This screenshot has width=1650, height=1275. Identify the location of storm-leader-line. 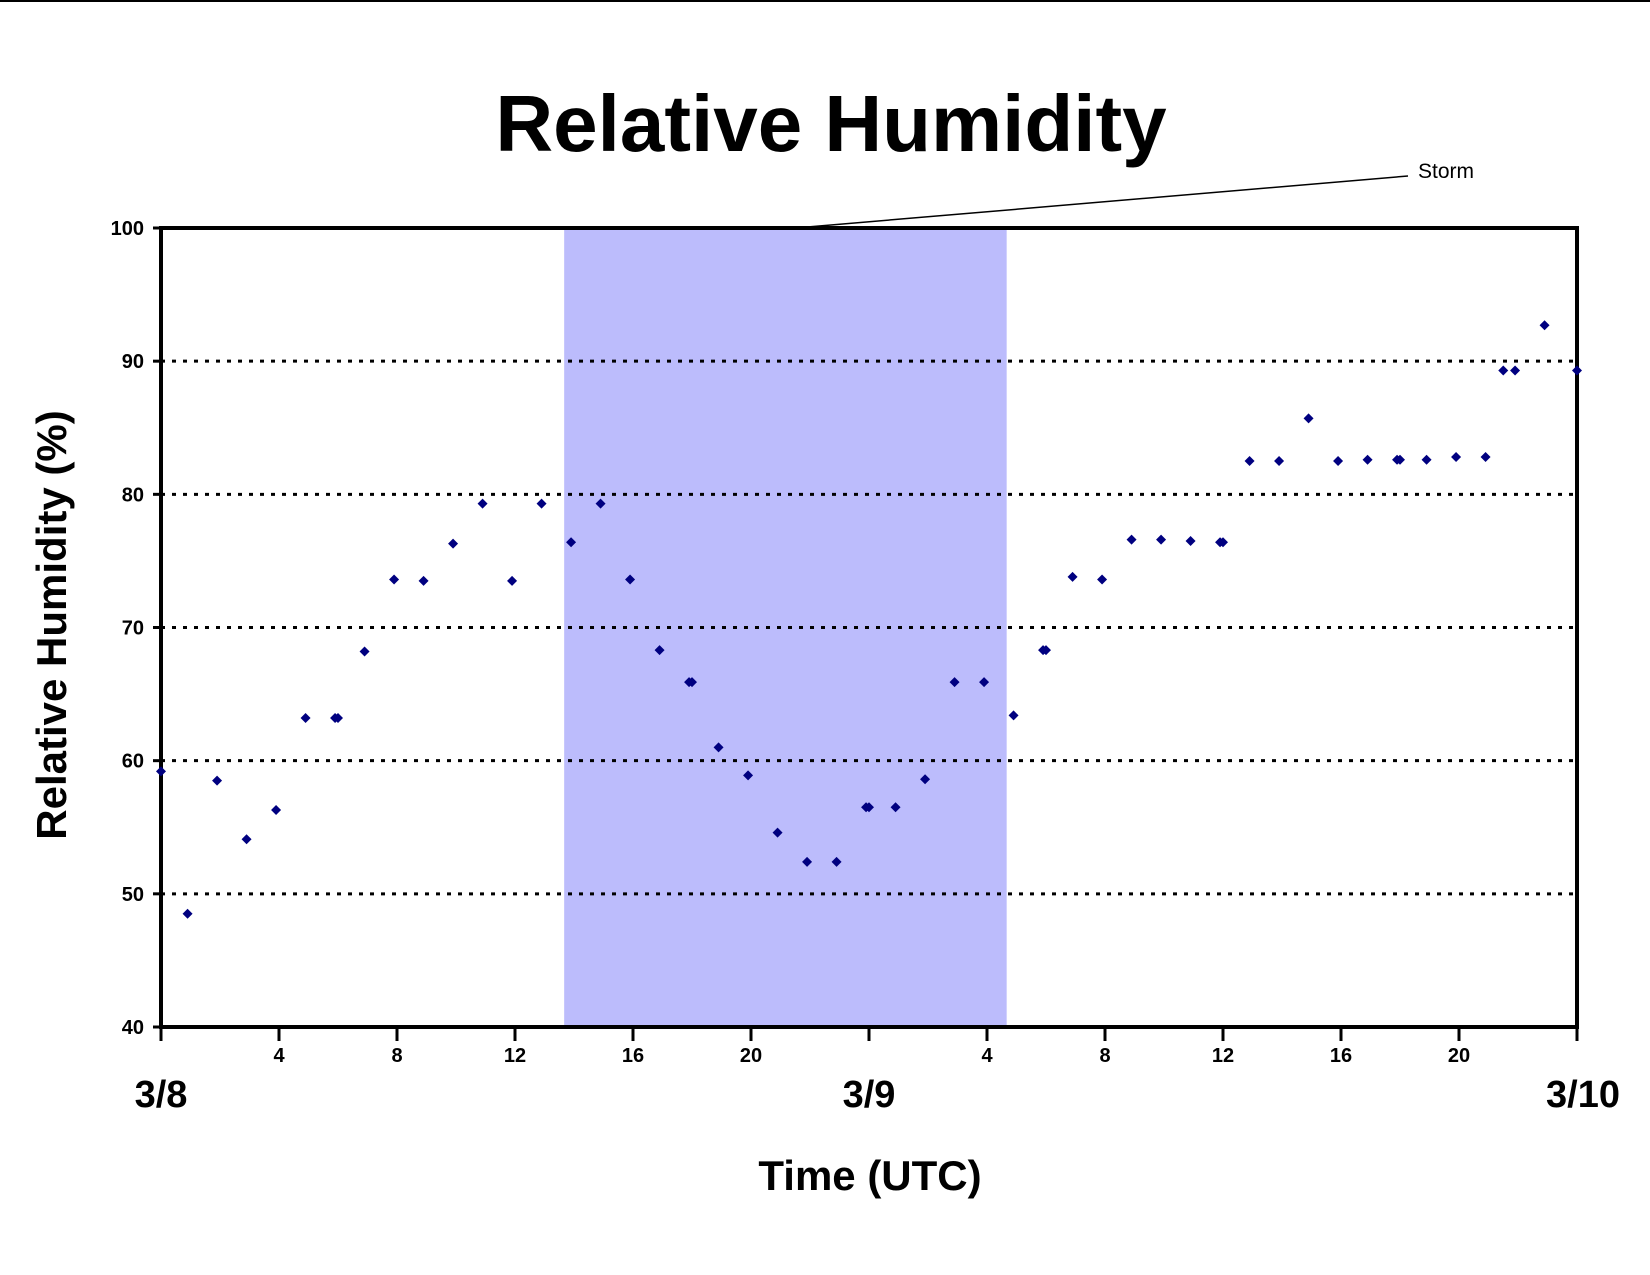
(1102, 202).